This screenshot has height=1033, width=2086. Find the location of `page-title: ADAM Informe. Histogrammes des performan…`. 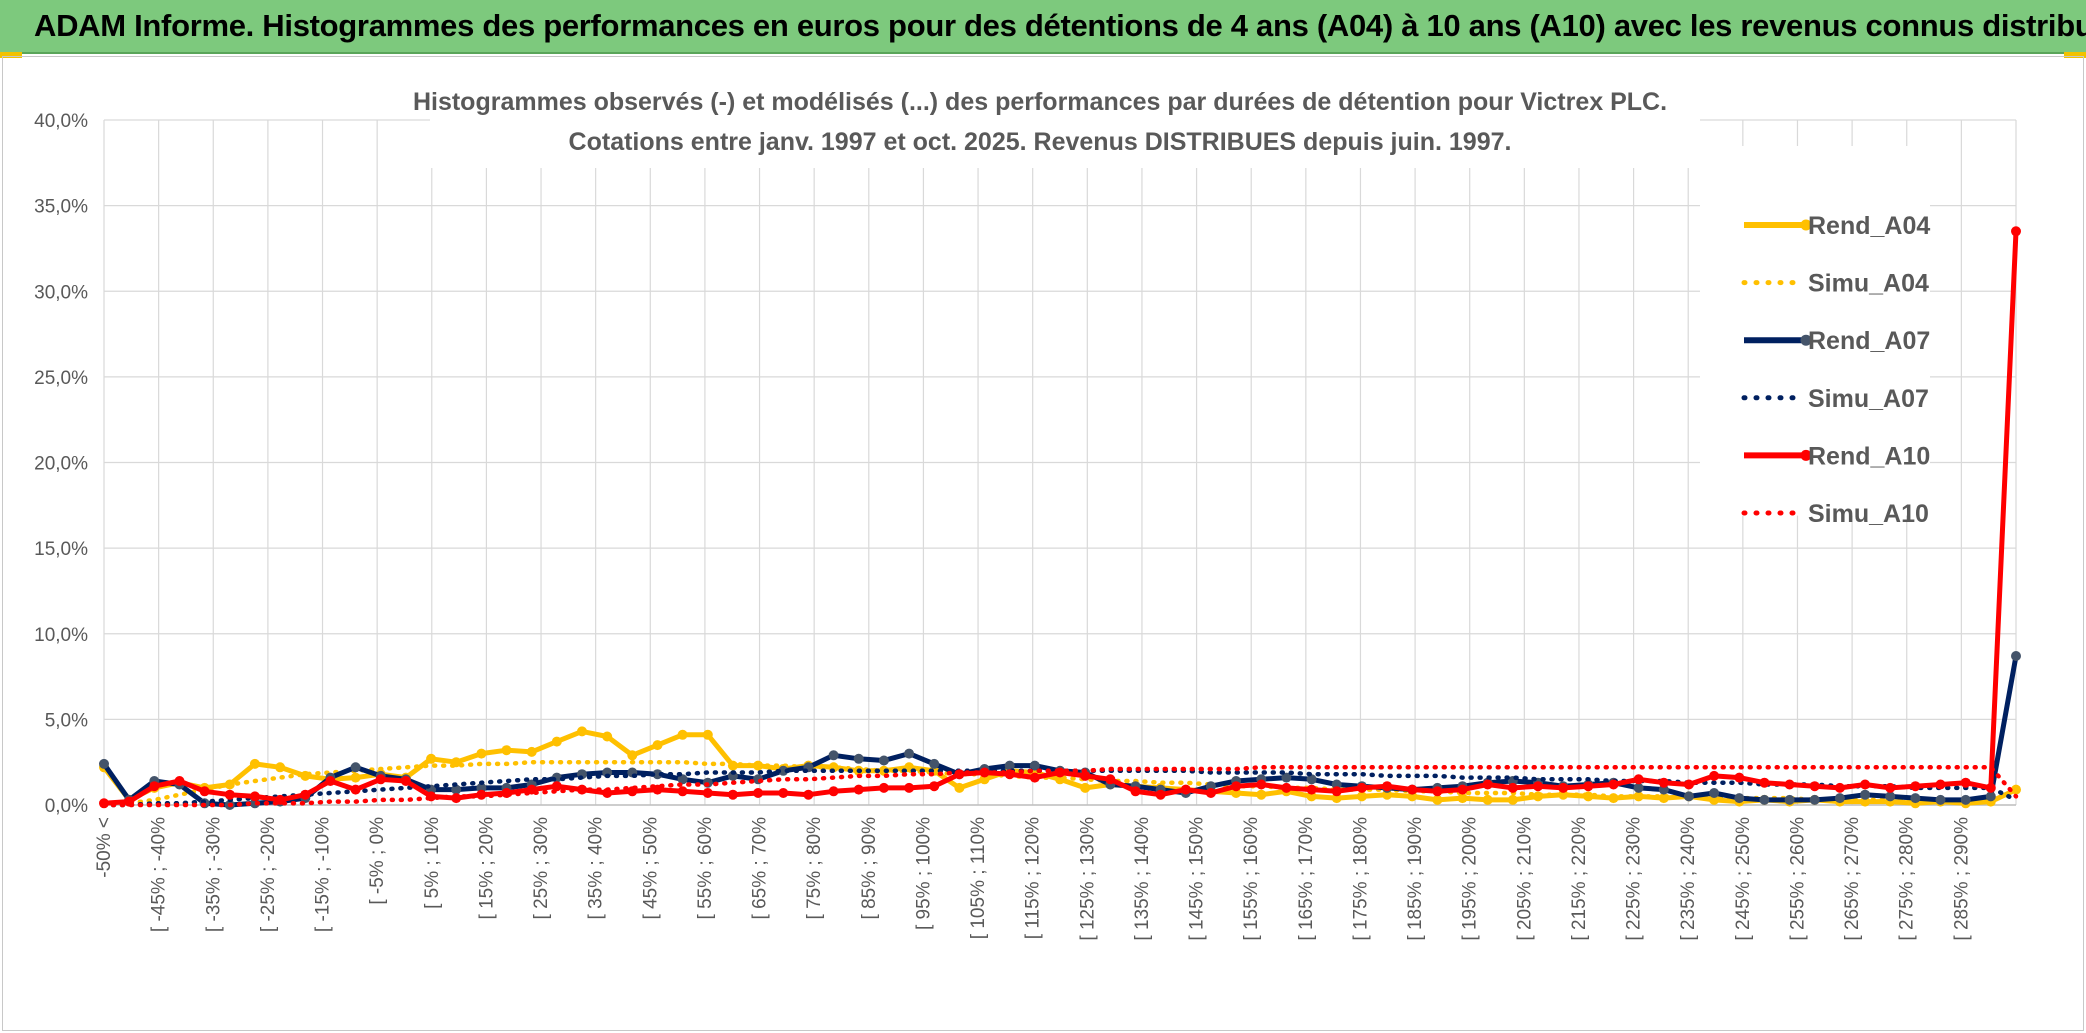

page-title: ADAM Informe. Histogrammes des performan… is located at coordinates (1060, 25).